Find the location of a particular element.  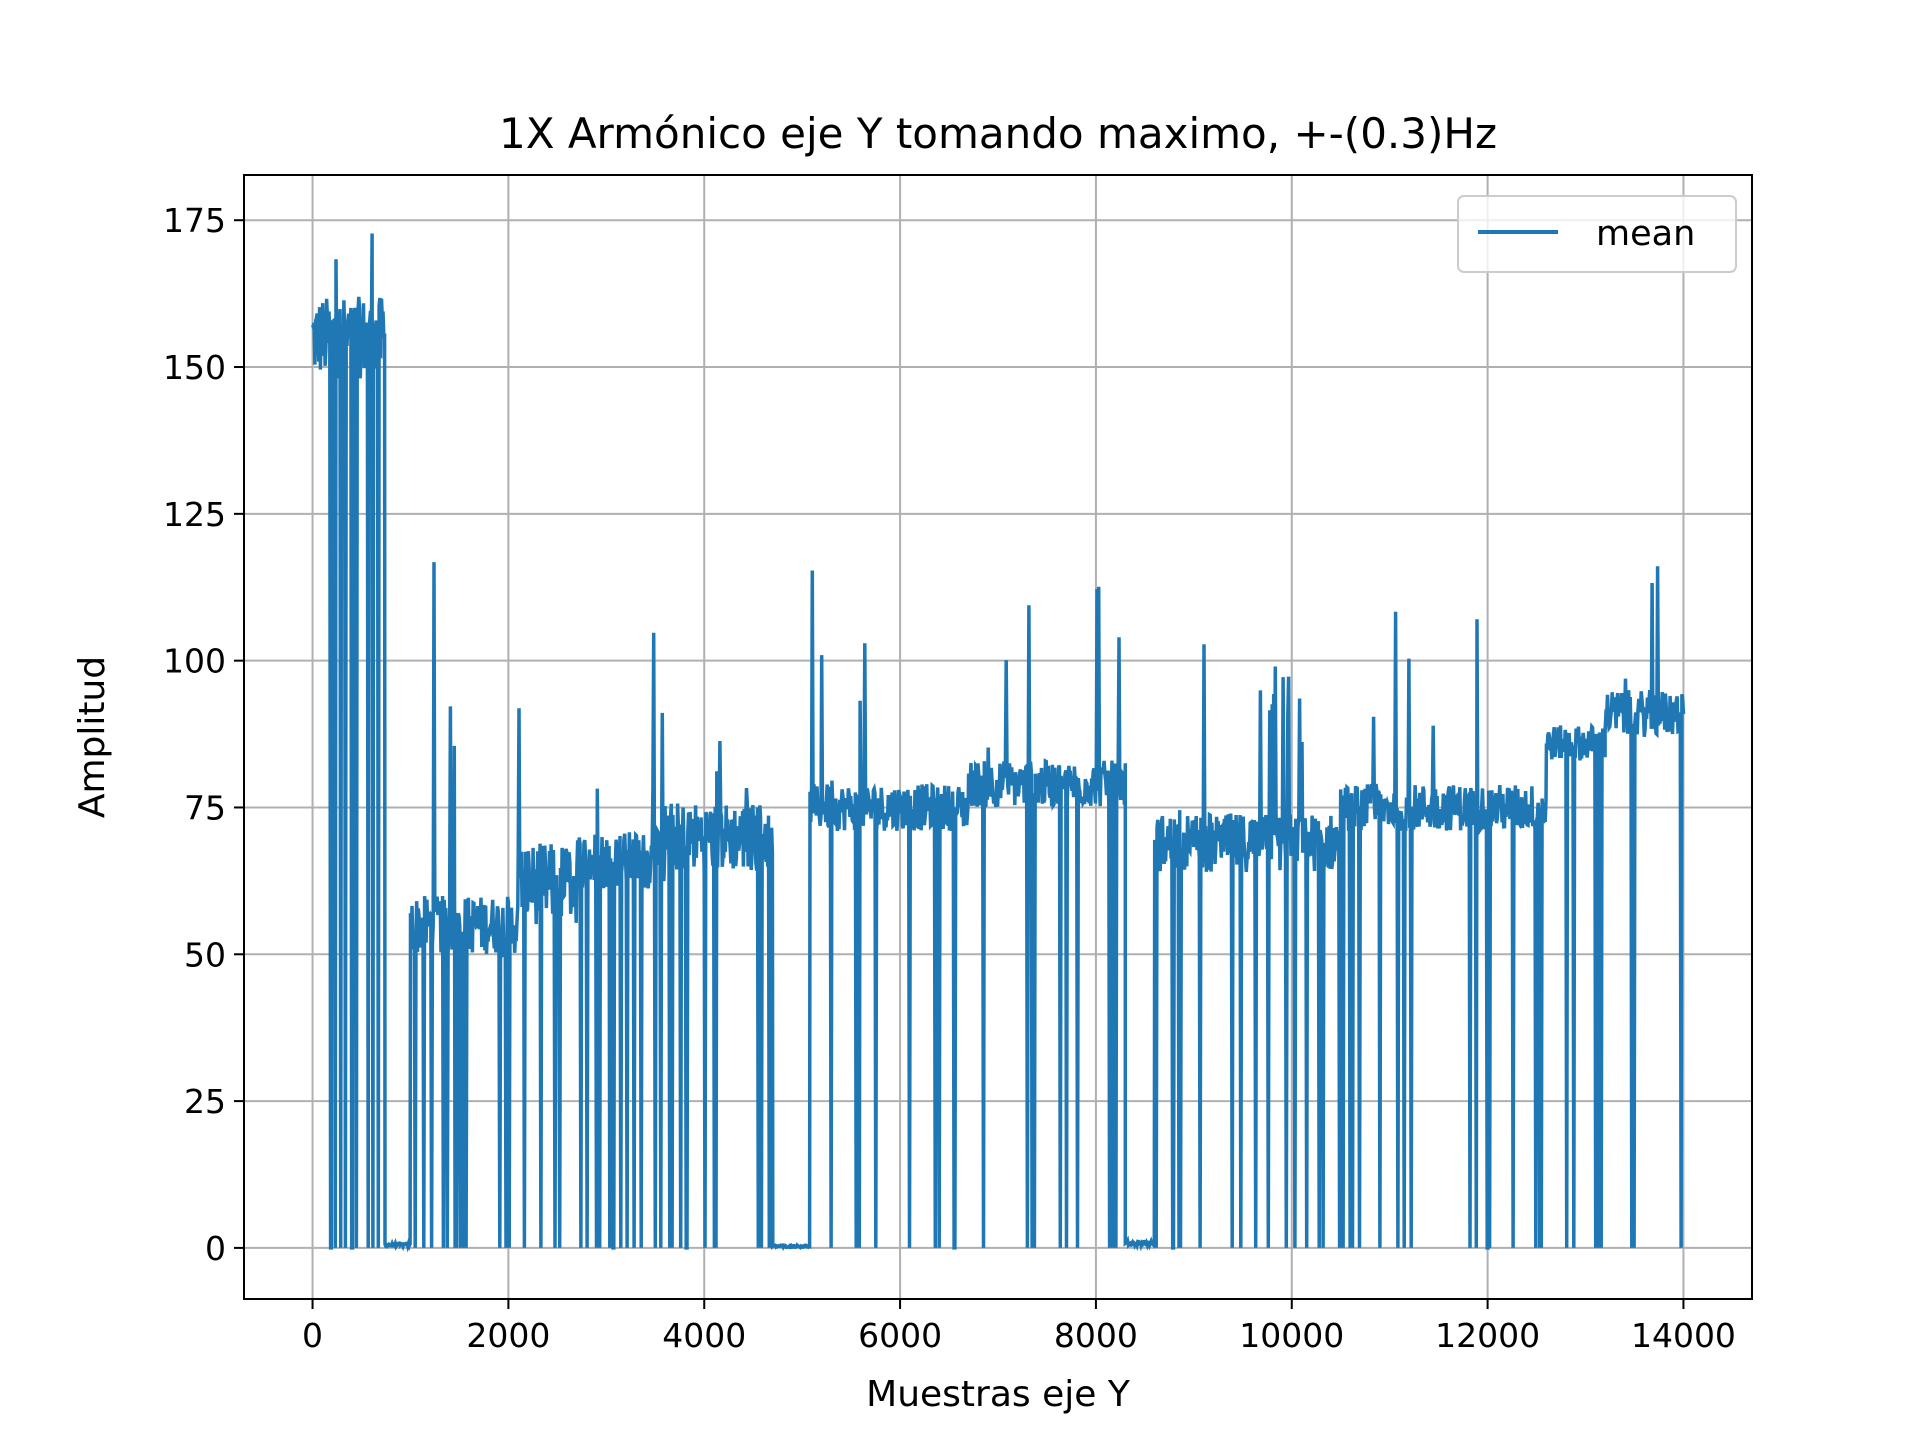

y-axis-ticks: 0 25 50 75 100 125 150 175 is located at coordinates (203, 734).